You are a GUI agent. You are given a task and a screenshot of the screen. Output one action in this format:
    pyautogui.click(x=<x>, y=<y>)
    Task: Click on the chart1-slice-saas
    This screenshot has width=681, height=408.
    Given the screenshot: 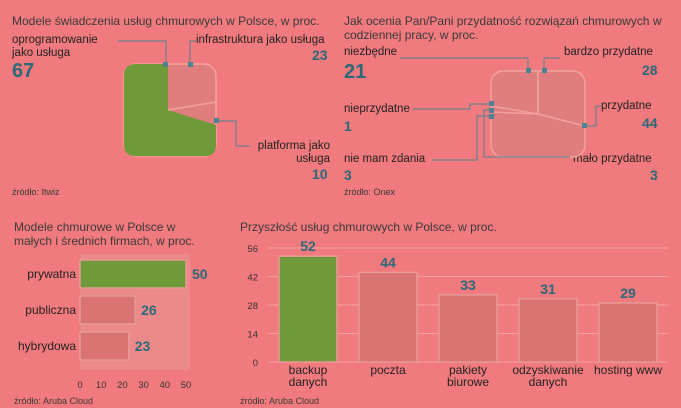 What is the action you would take?
    pyautogui.click(x=170, y=110)
    